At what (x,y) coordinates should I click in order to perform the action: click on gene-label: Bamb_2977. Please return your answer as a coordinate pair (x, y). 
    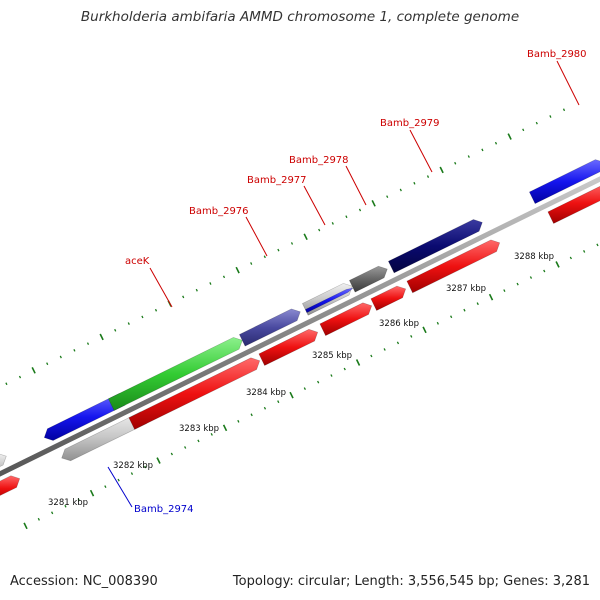
    Looking at the image, I should click on (277, 180).